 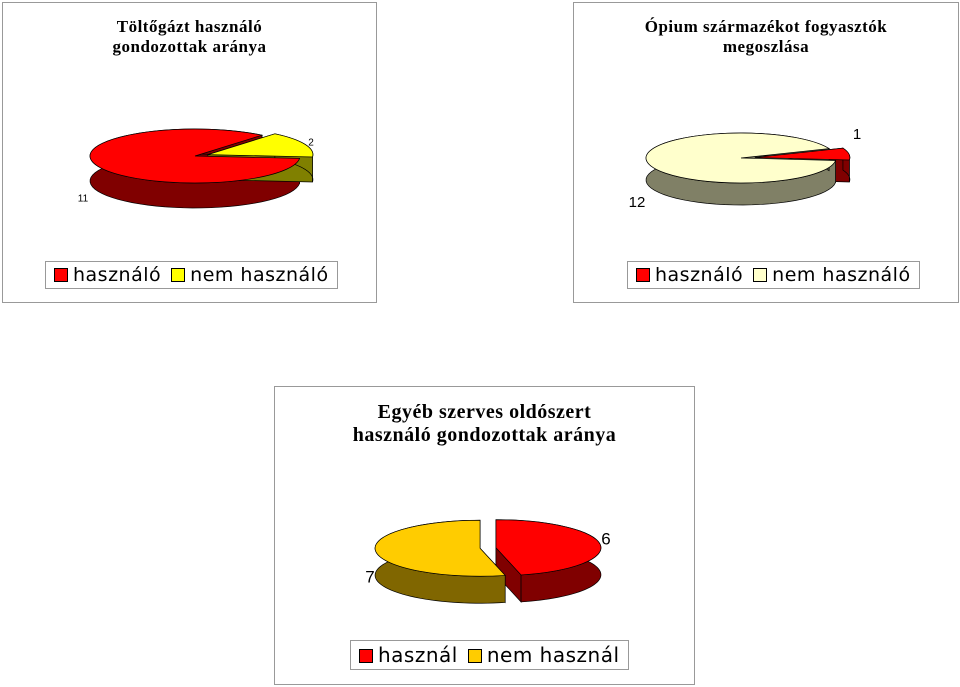 What do you see at coordinates (553, 655) in the screenshot?
I see `legend-label: nem használ` at bounding box center [553, 655].